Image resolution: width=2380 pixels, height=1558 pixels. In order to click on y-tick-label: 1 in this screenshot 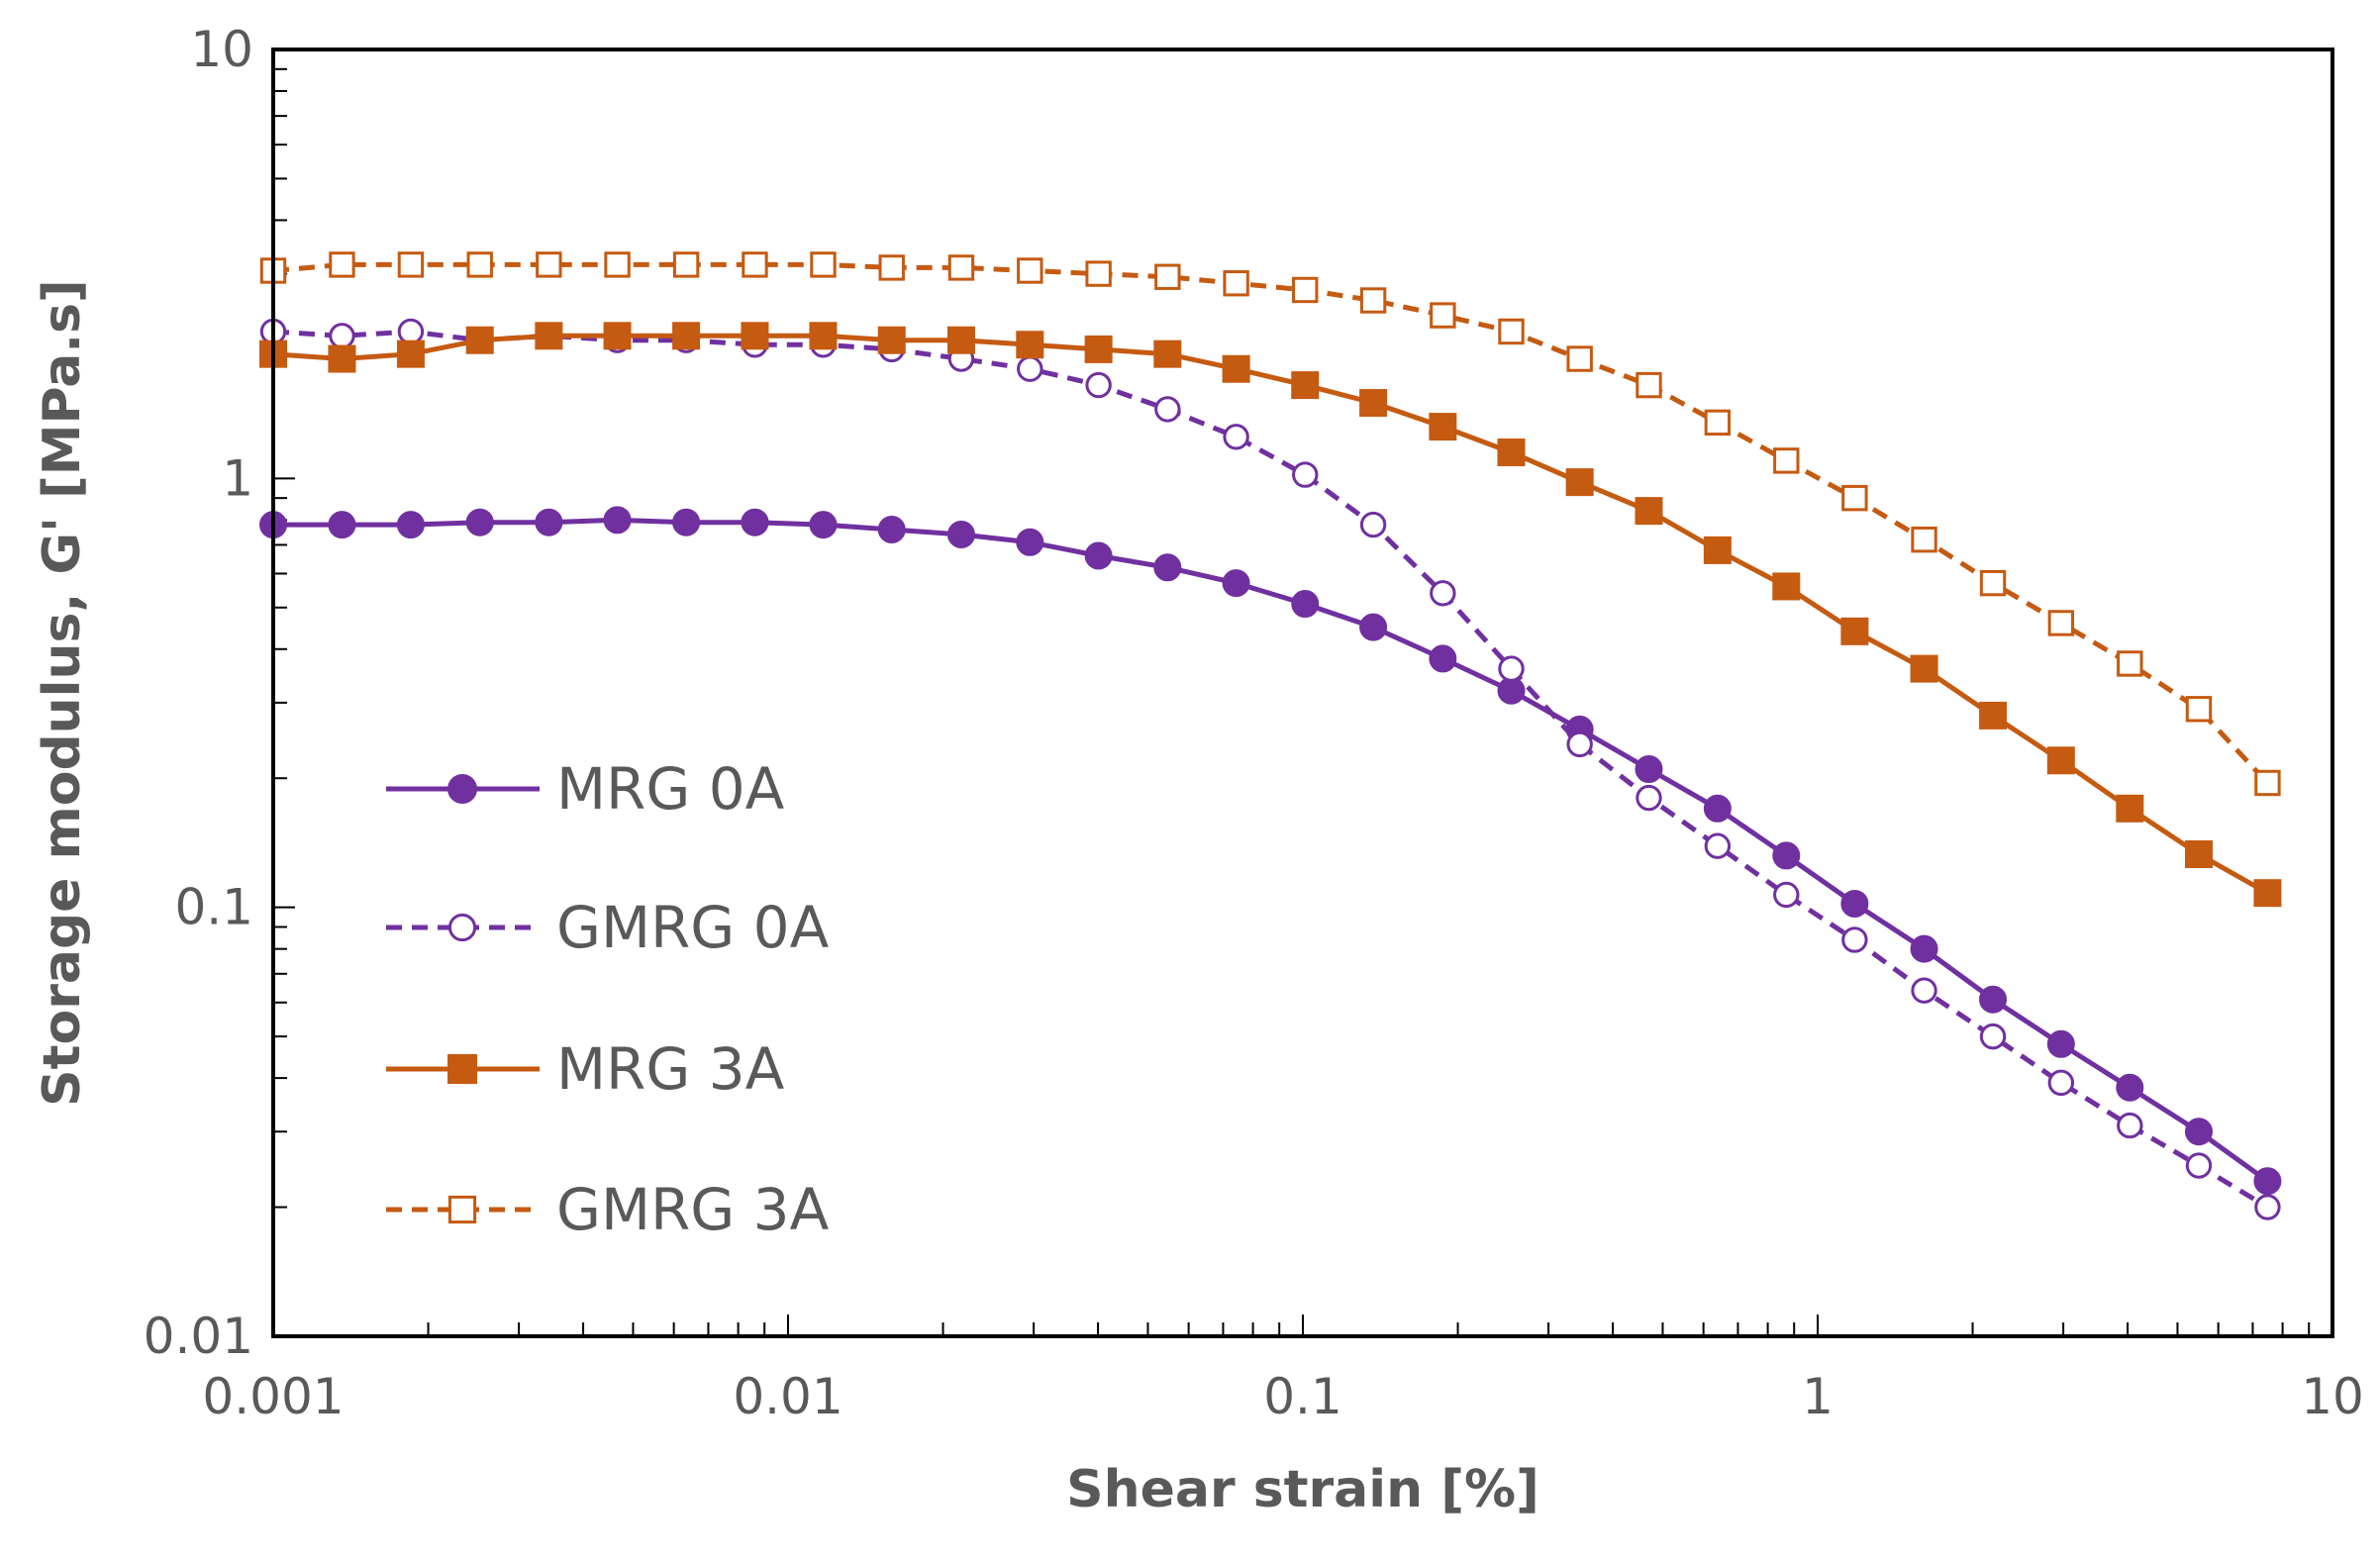, I will do `click(237, 478)`.